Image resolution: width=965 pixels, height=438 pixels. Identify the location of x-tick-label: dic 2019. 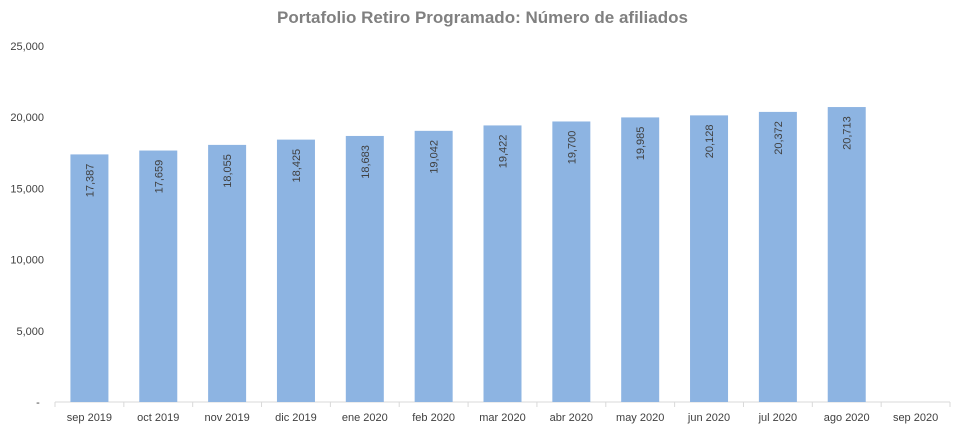
(296, 418).